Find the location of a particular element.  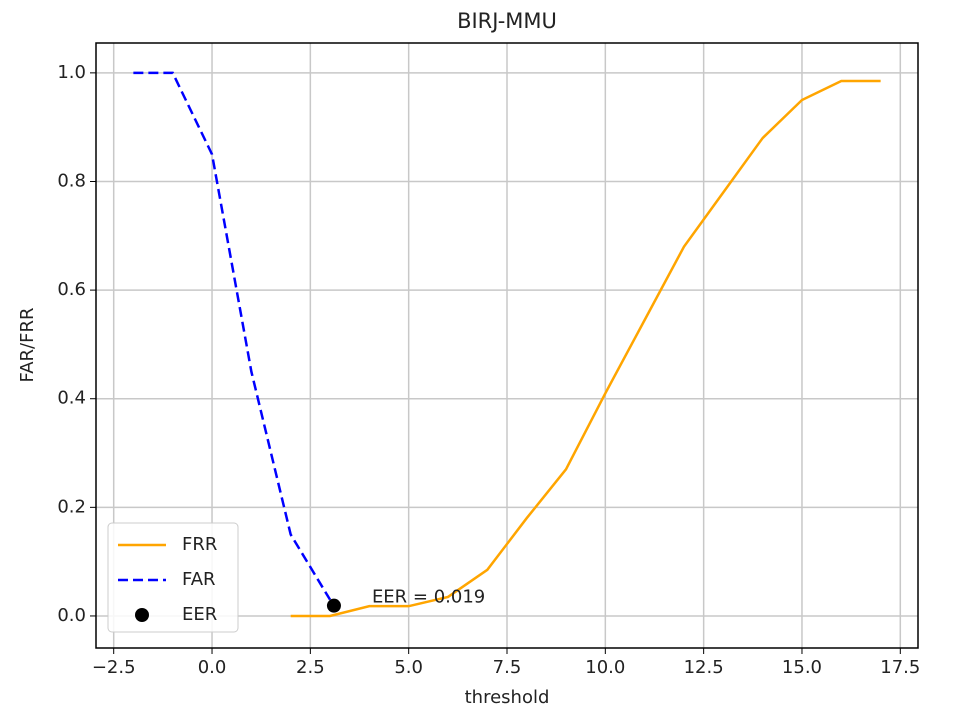

x-tick-label: 17.5 is located at coordinates (900, 667).